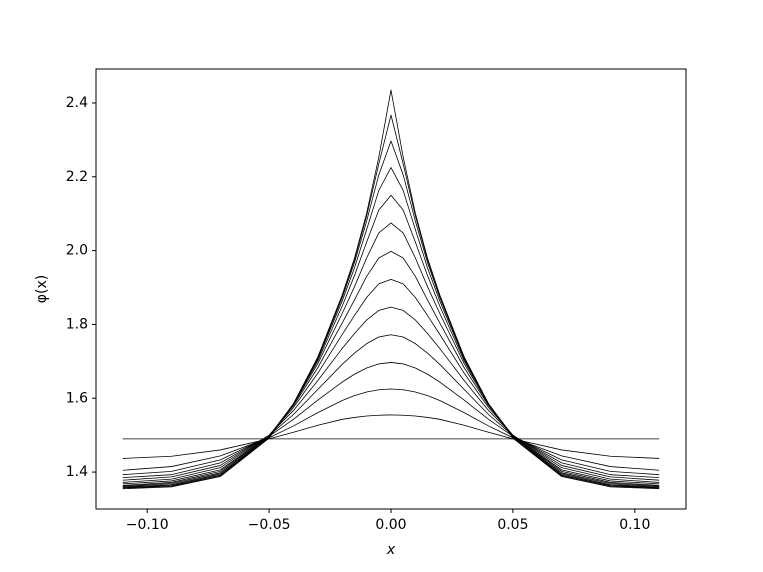 The width and height of the screenshot is (763, 572). What do you see at coordinates (77, 472) in the screenshot?
I see `y-tick-label: 1.4` at bounding box center [77, 472].